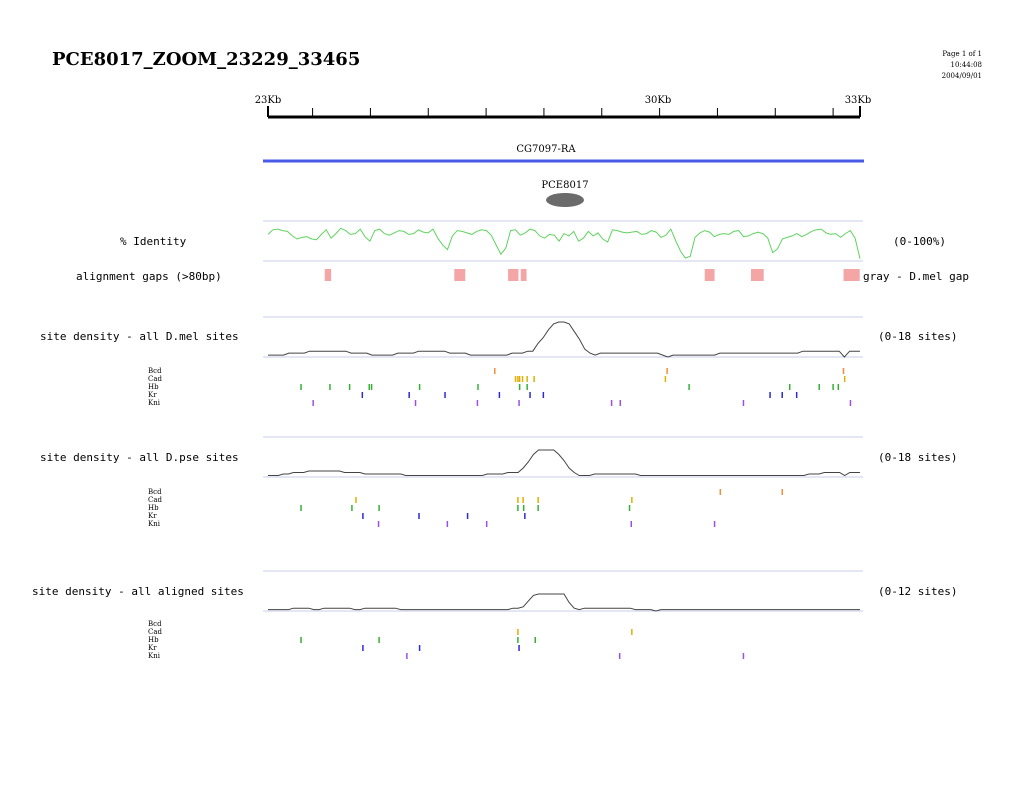 The image size is (1035, 800). I want to click on density-aligned-label: site density - all aligned sites, so click(138, 591).